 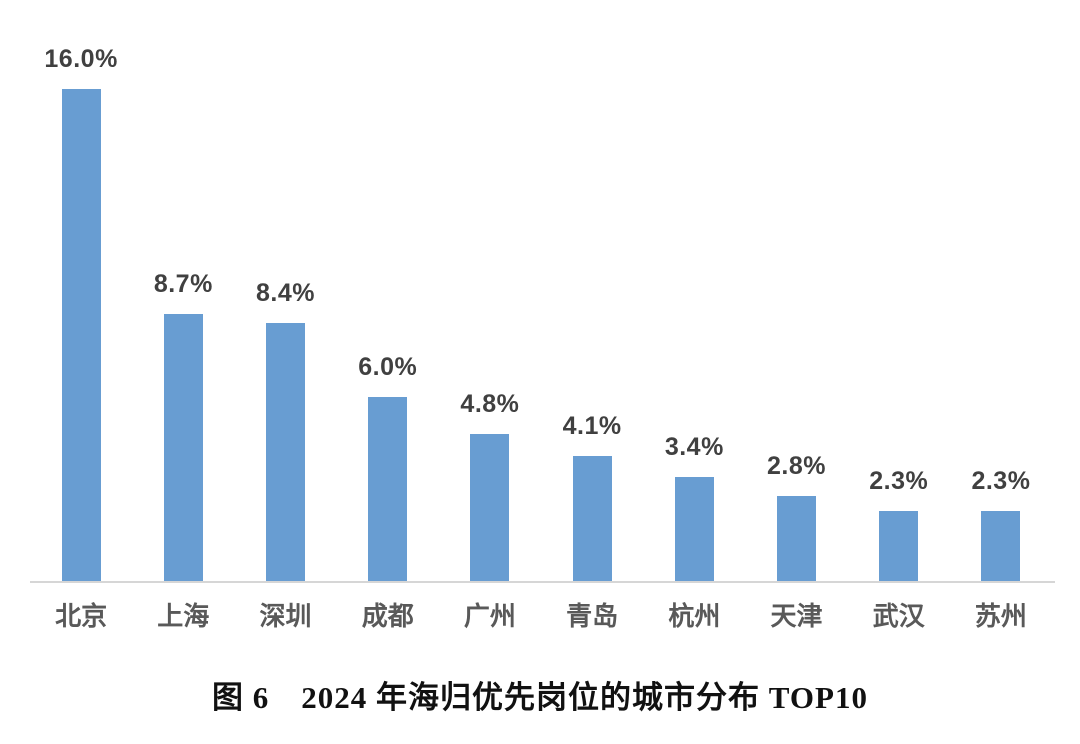 What do you see at coordinates (542, 582) in the screenshot?
I see `x-axis-line` at bounding box center [542, 582].